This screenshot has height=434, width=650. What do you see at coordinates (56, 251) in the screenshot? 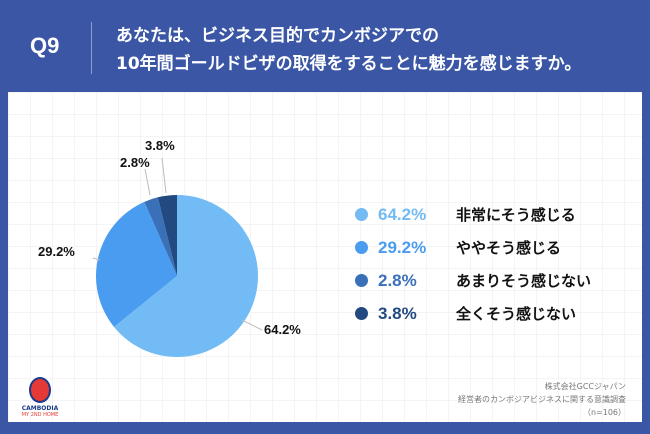
I see `pie-label-somewhat: 29.2%` at bounding box center [56, 251].